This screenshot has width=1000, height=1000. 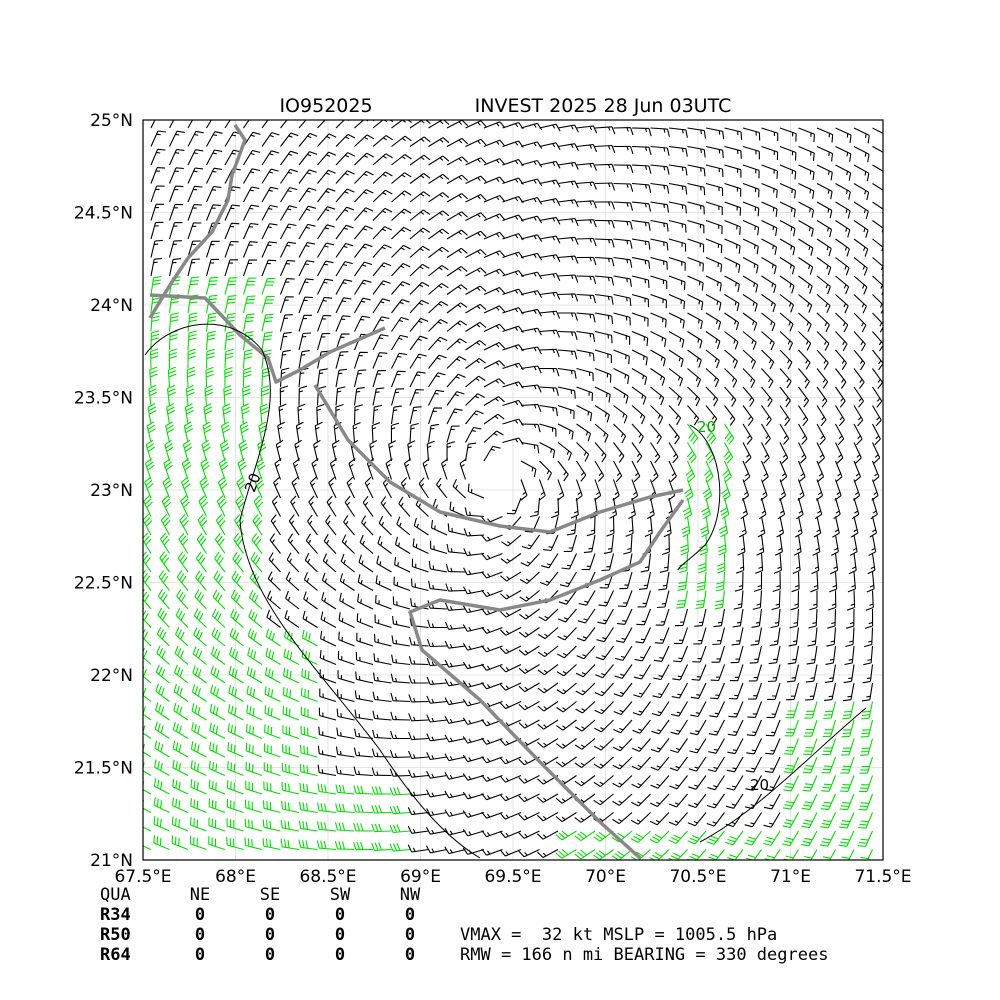 What do you see at coordinates (644, 955) in the screenshot?
I see `stats-line: RMW = 166 n mi BEARING = 330 degrees` at bounding box center [644, 955].